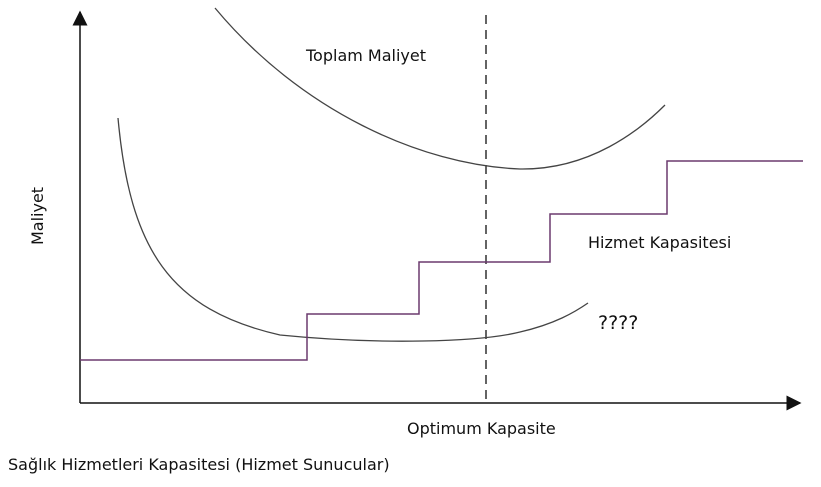 The height and width of the screenshot is (487, 821). Describe the element at coordinates (660, 242) in the screenshot. I see `service-capacity-label: Hizmet Kapasitesi` at that location.